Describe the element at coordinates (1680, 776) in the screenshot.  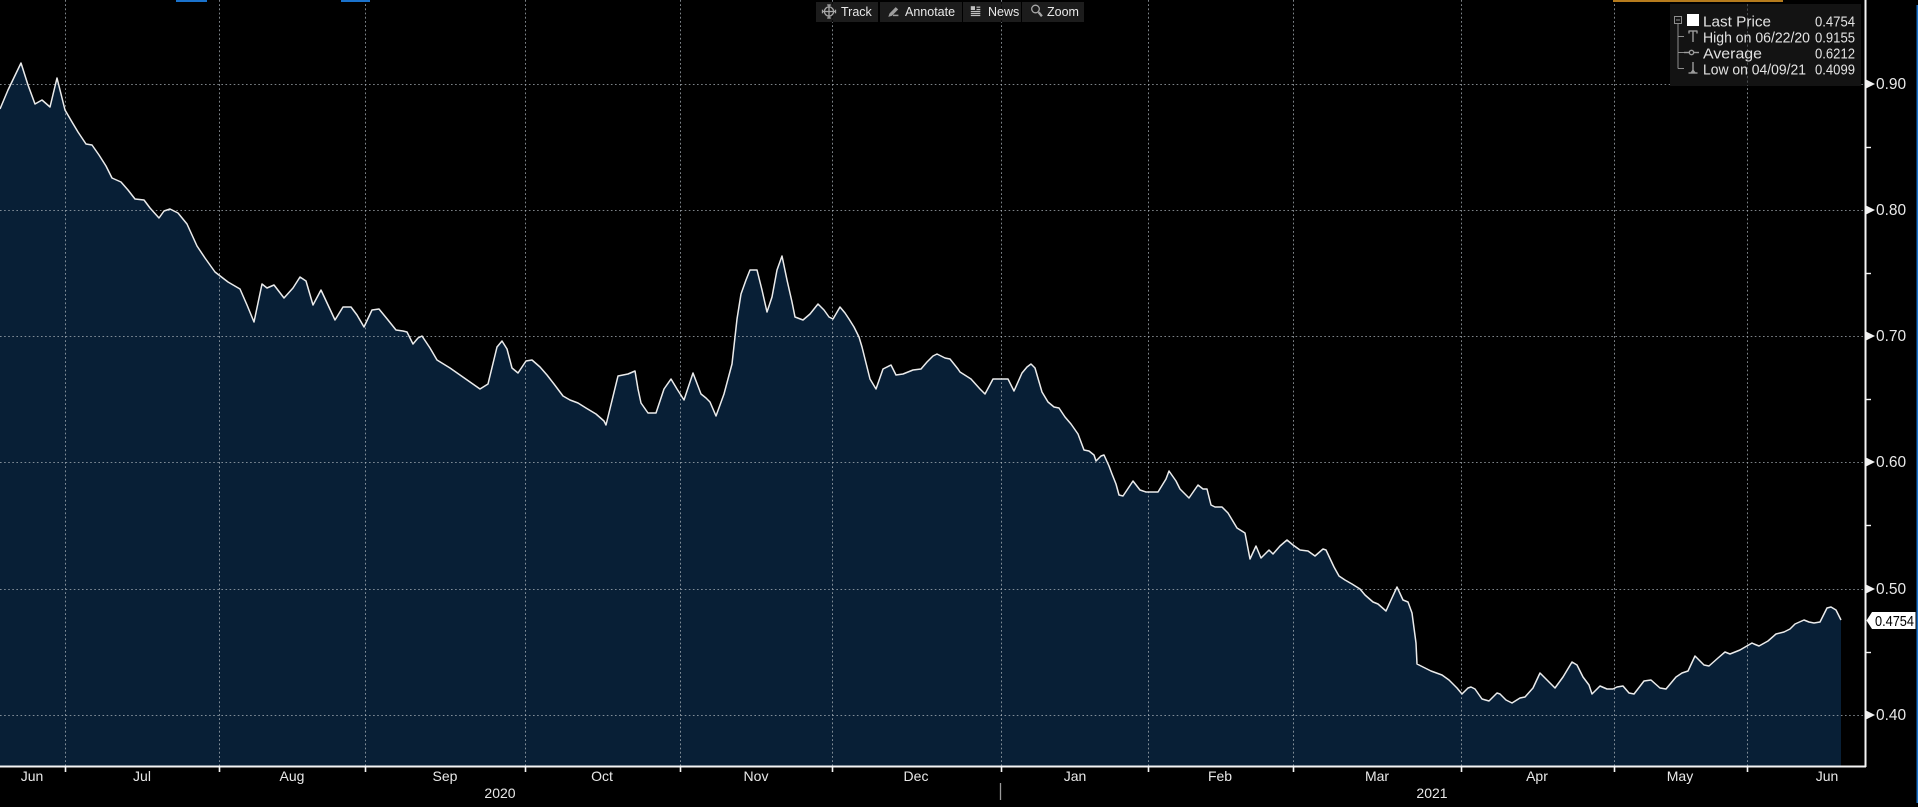
I see `svg-text: May` at that location.